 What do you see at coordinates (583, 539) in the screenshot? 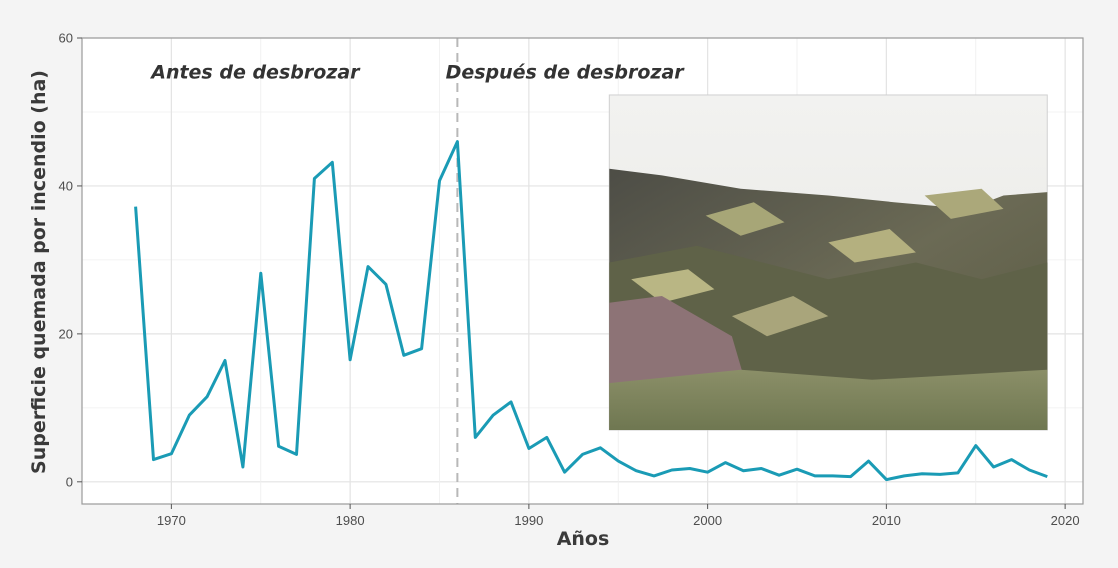
I see `x-axis-title: Años` at bounding box center [583, 539].